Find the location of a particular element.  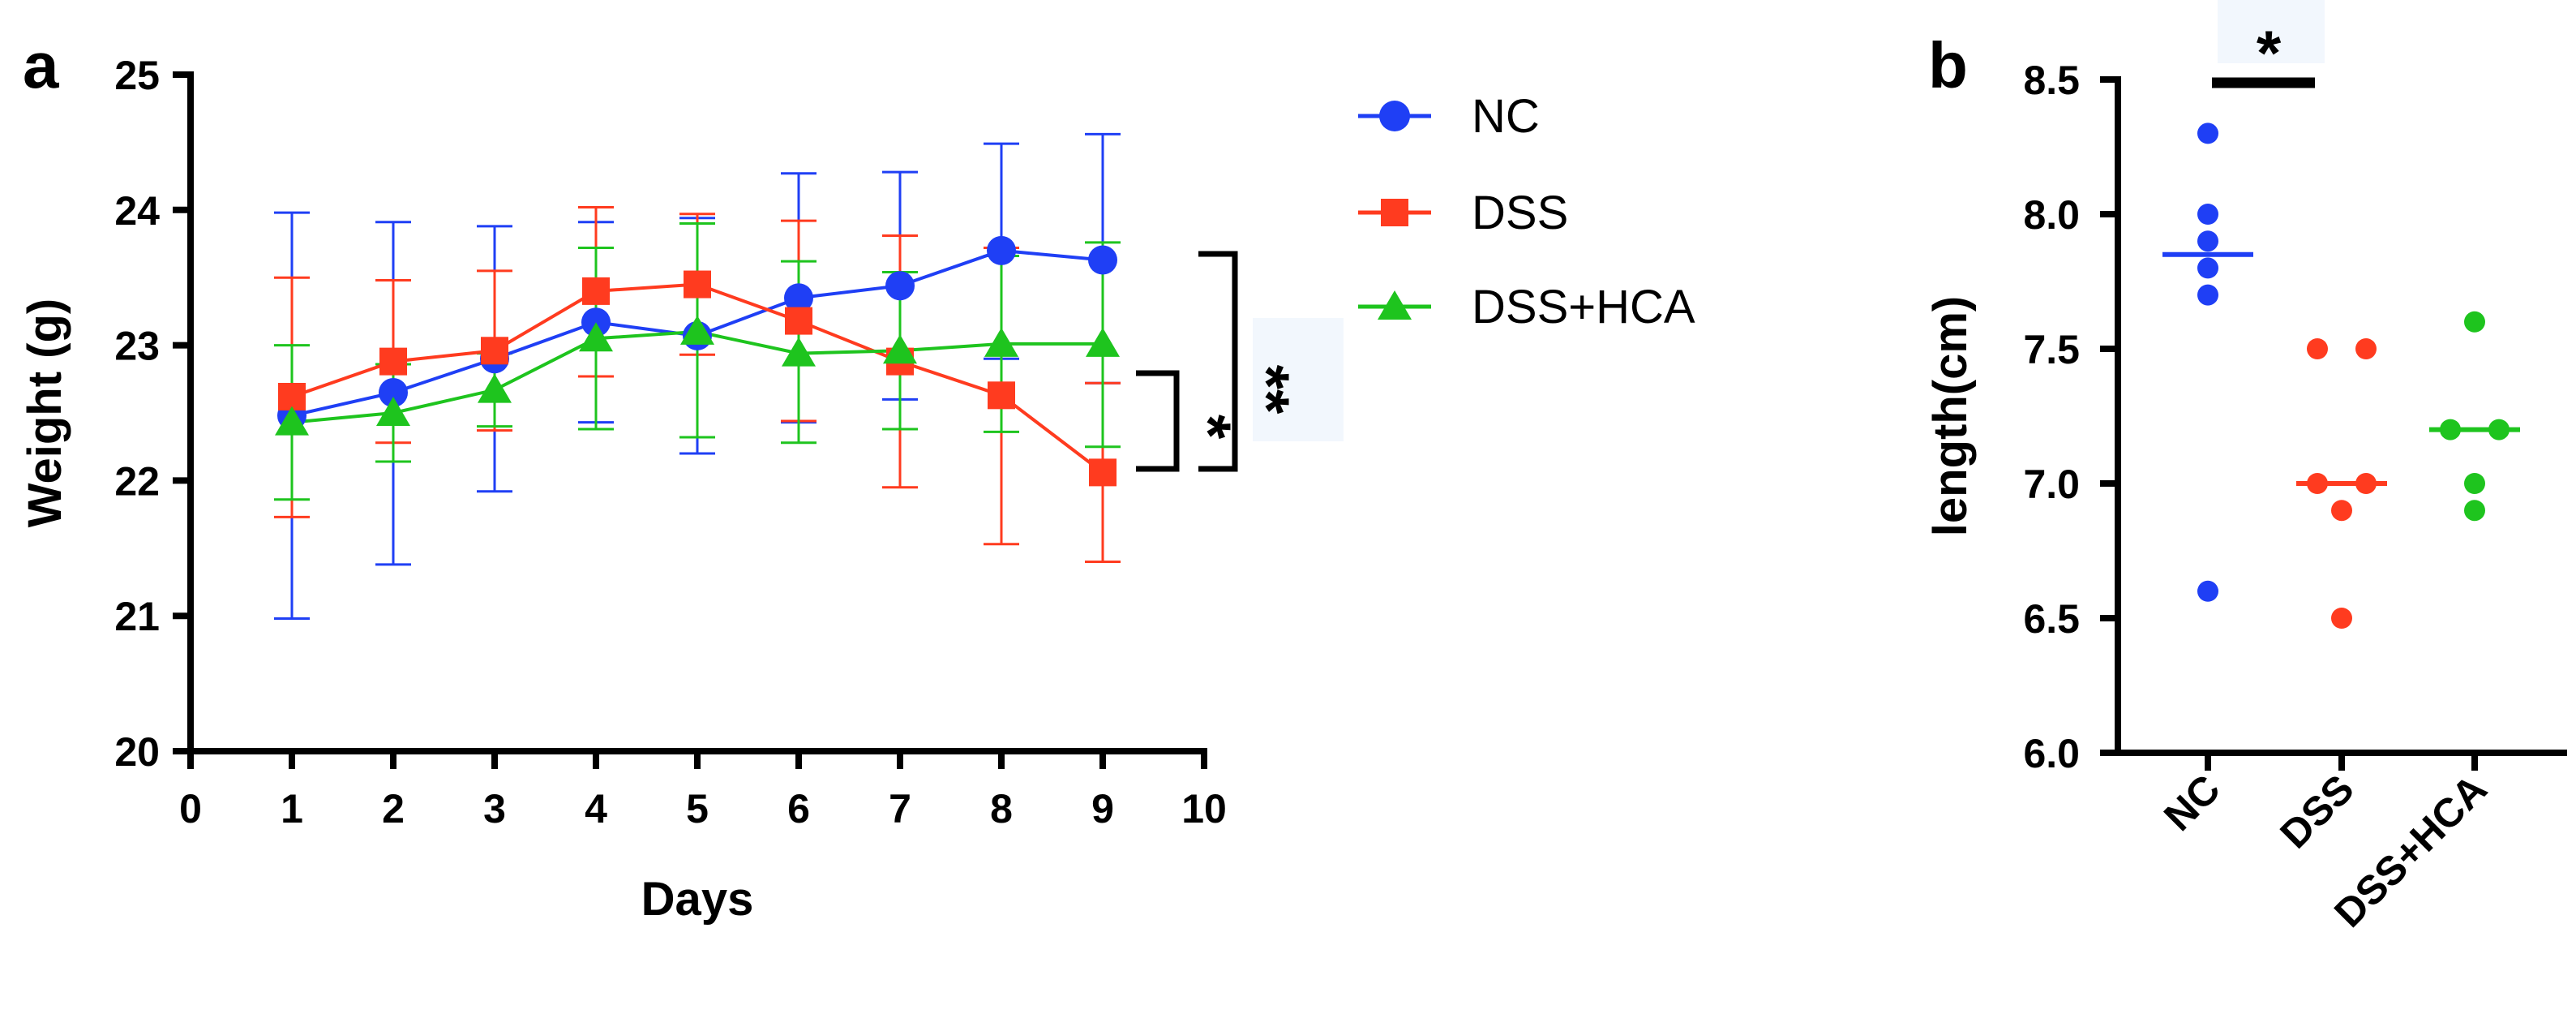

x-tick-label: 1 is located at coordinates (292, 808).